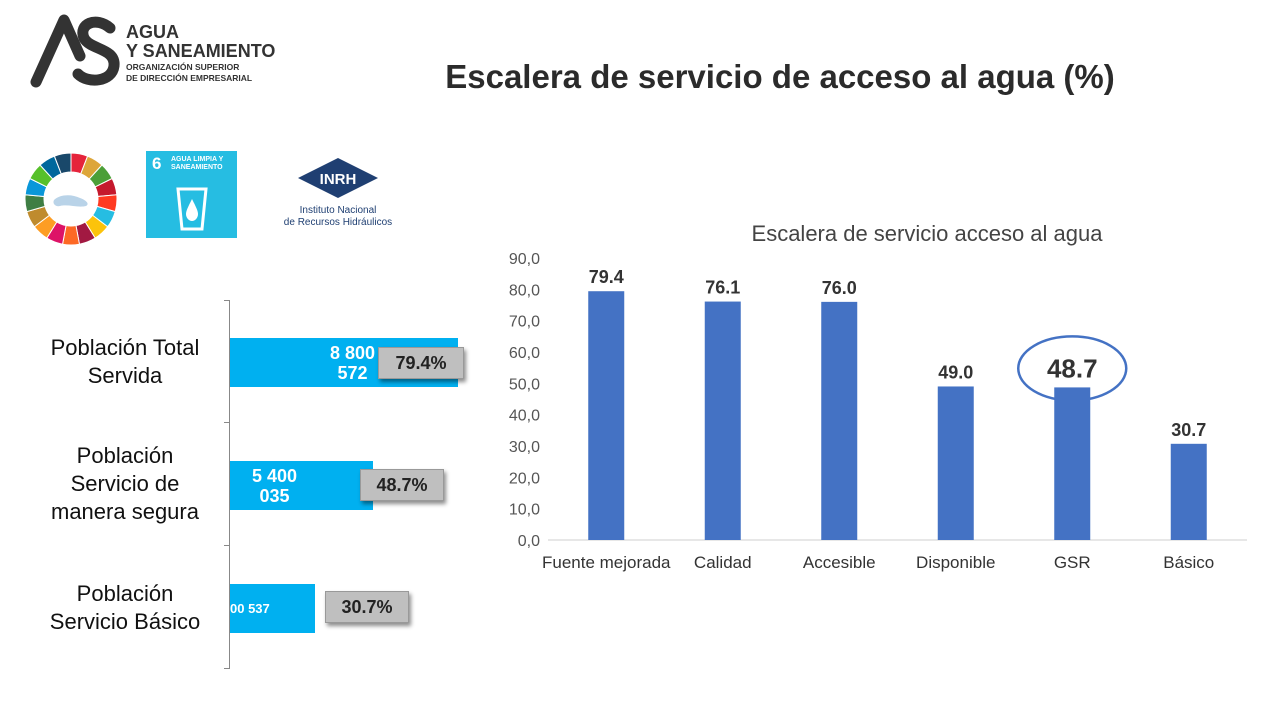 Image resolution: width=1280 pixels, height=720 pixels. What do you see at coordinates (367, 607) in the screenshot?
I see `hbar-percent-label: 30.7%` at bounding box center [367, 607].